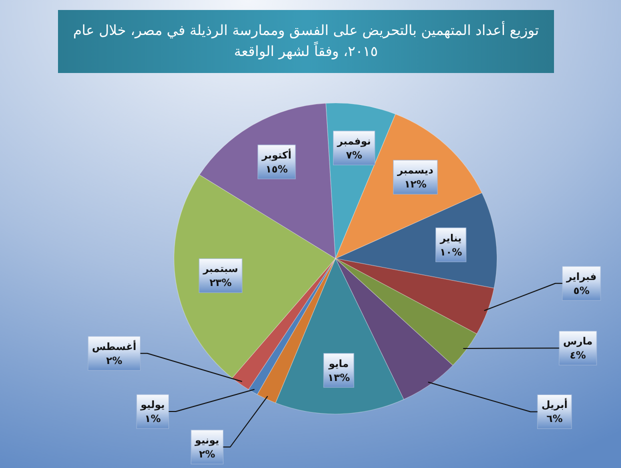 This screenshot has width=621, height=468. What do you see at coordinates (277, 170) in the screenshot?
I see `data-label: ١٥%` at bounding box center [277, 170].